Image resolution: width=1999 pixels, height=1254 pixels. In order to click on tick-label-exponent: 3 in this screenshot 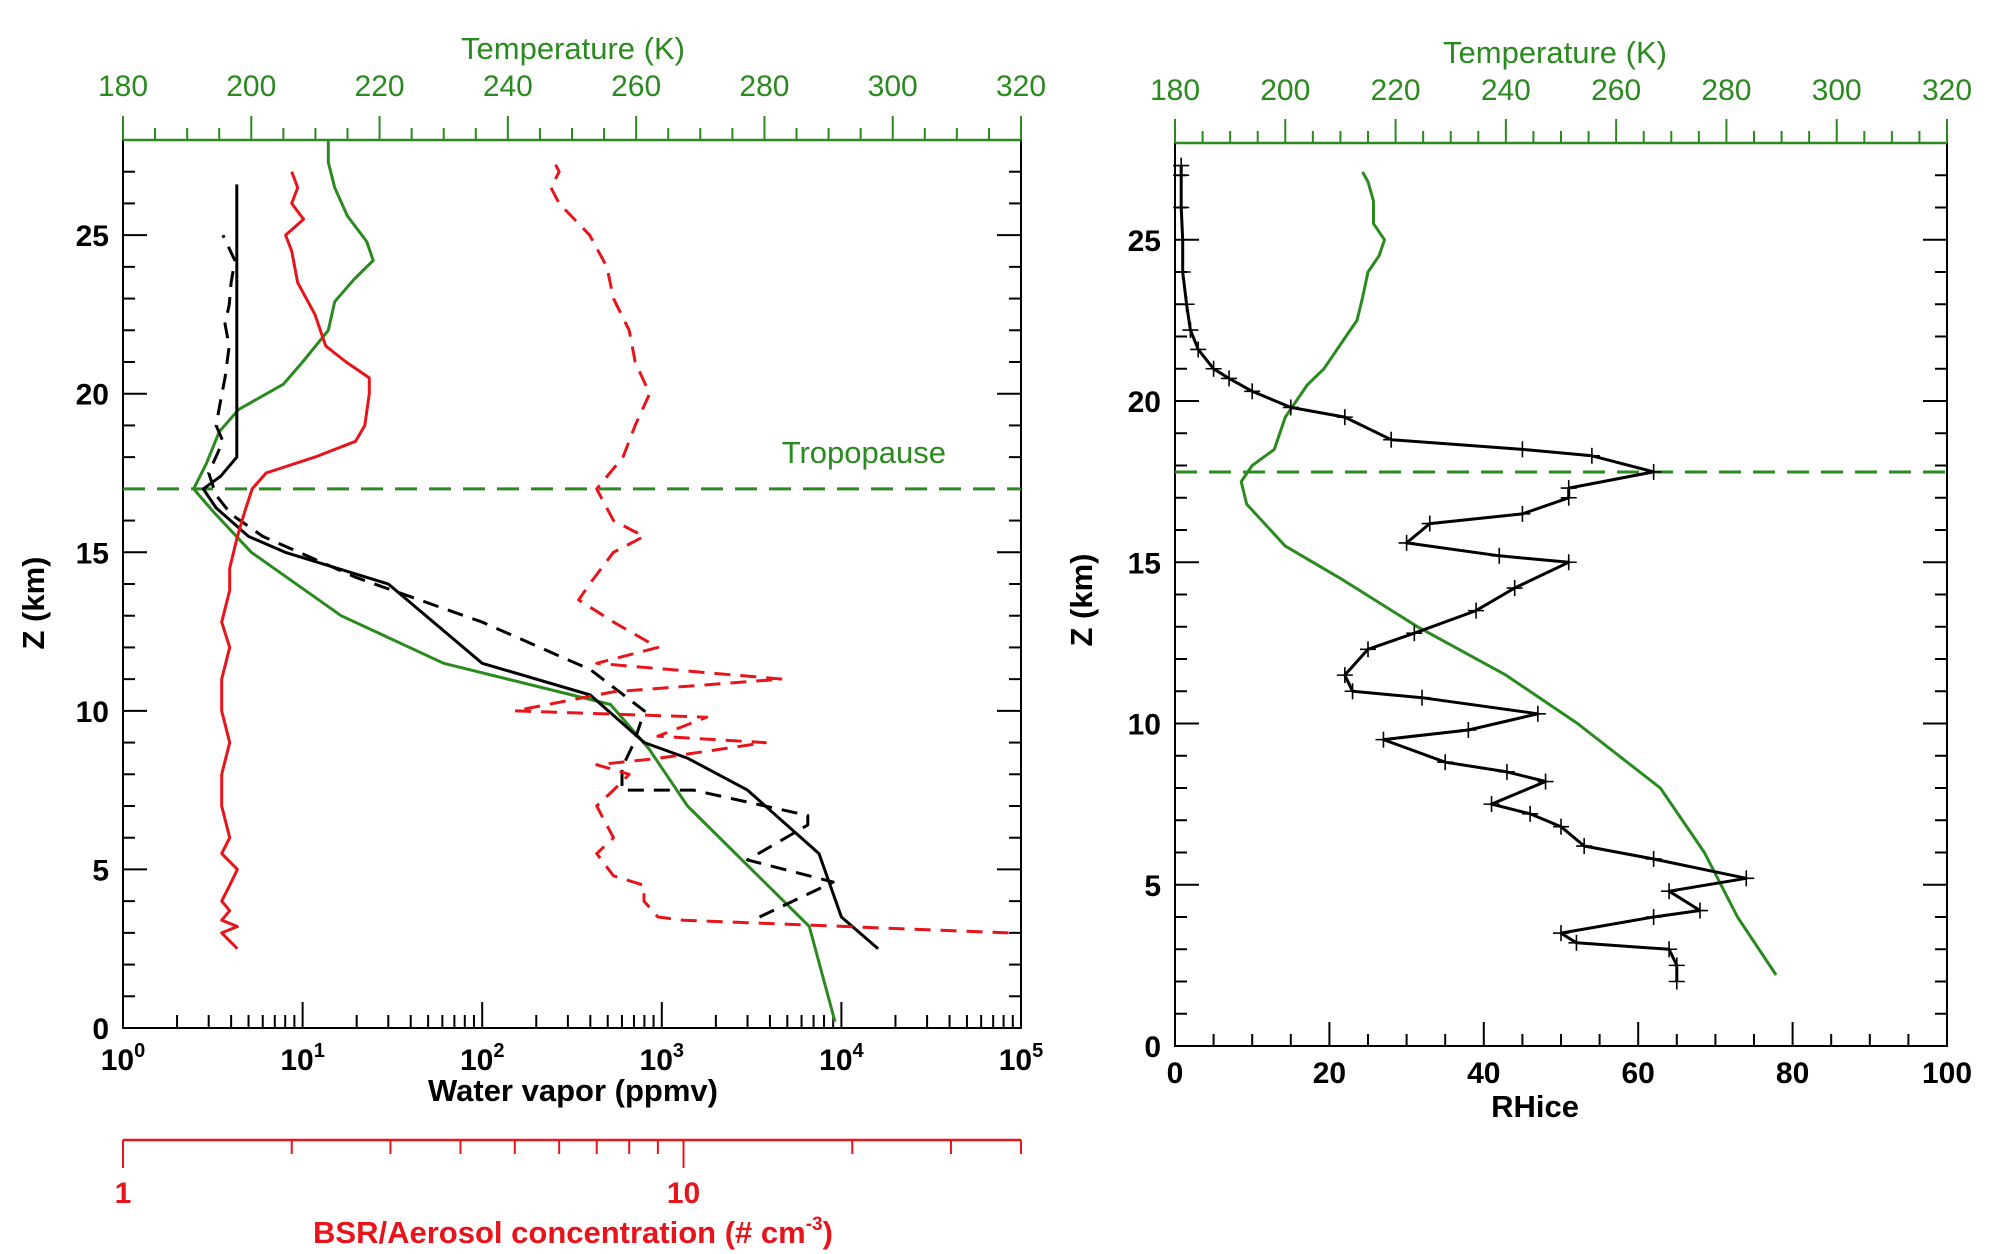, I will do `click(678, 1051)`.